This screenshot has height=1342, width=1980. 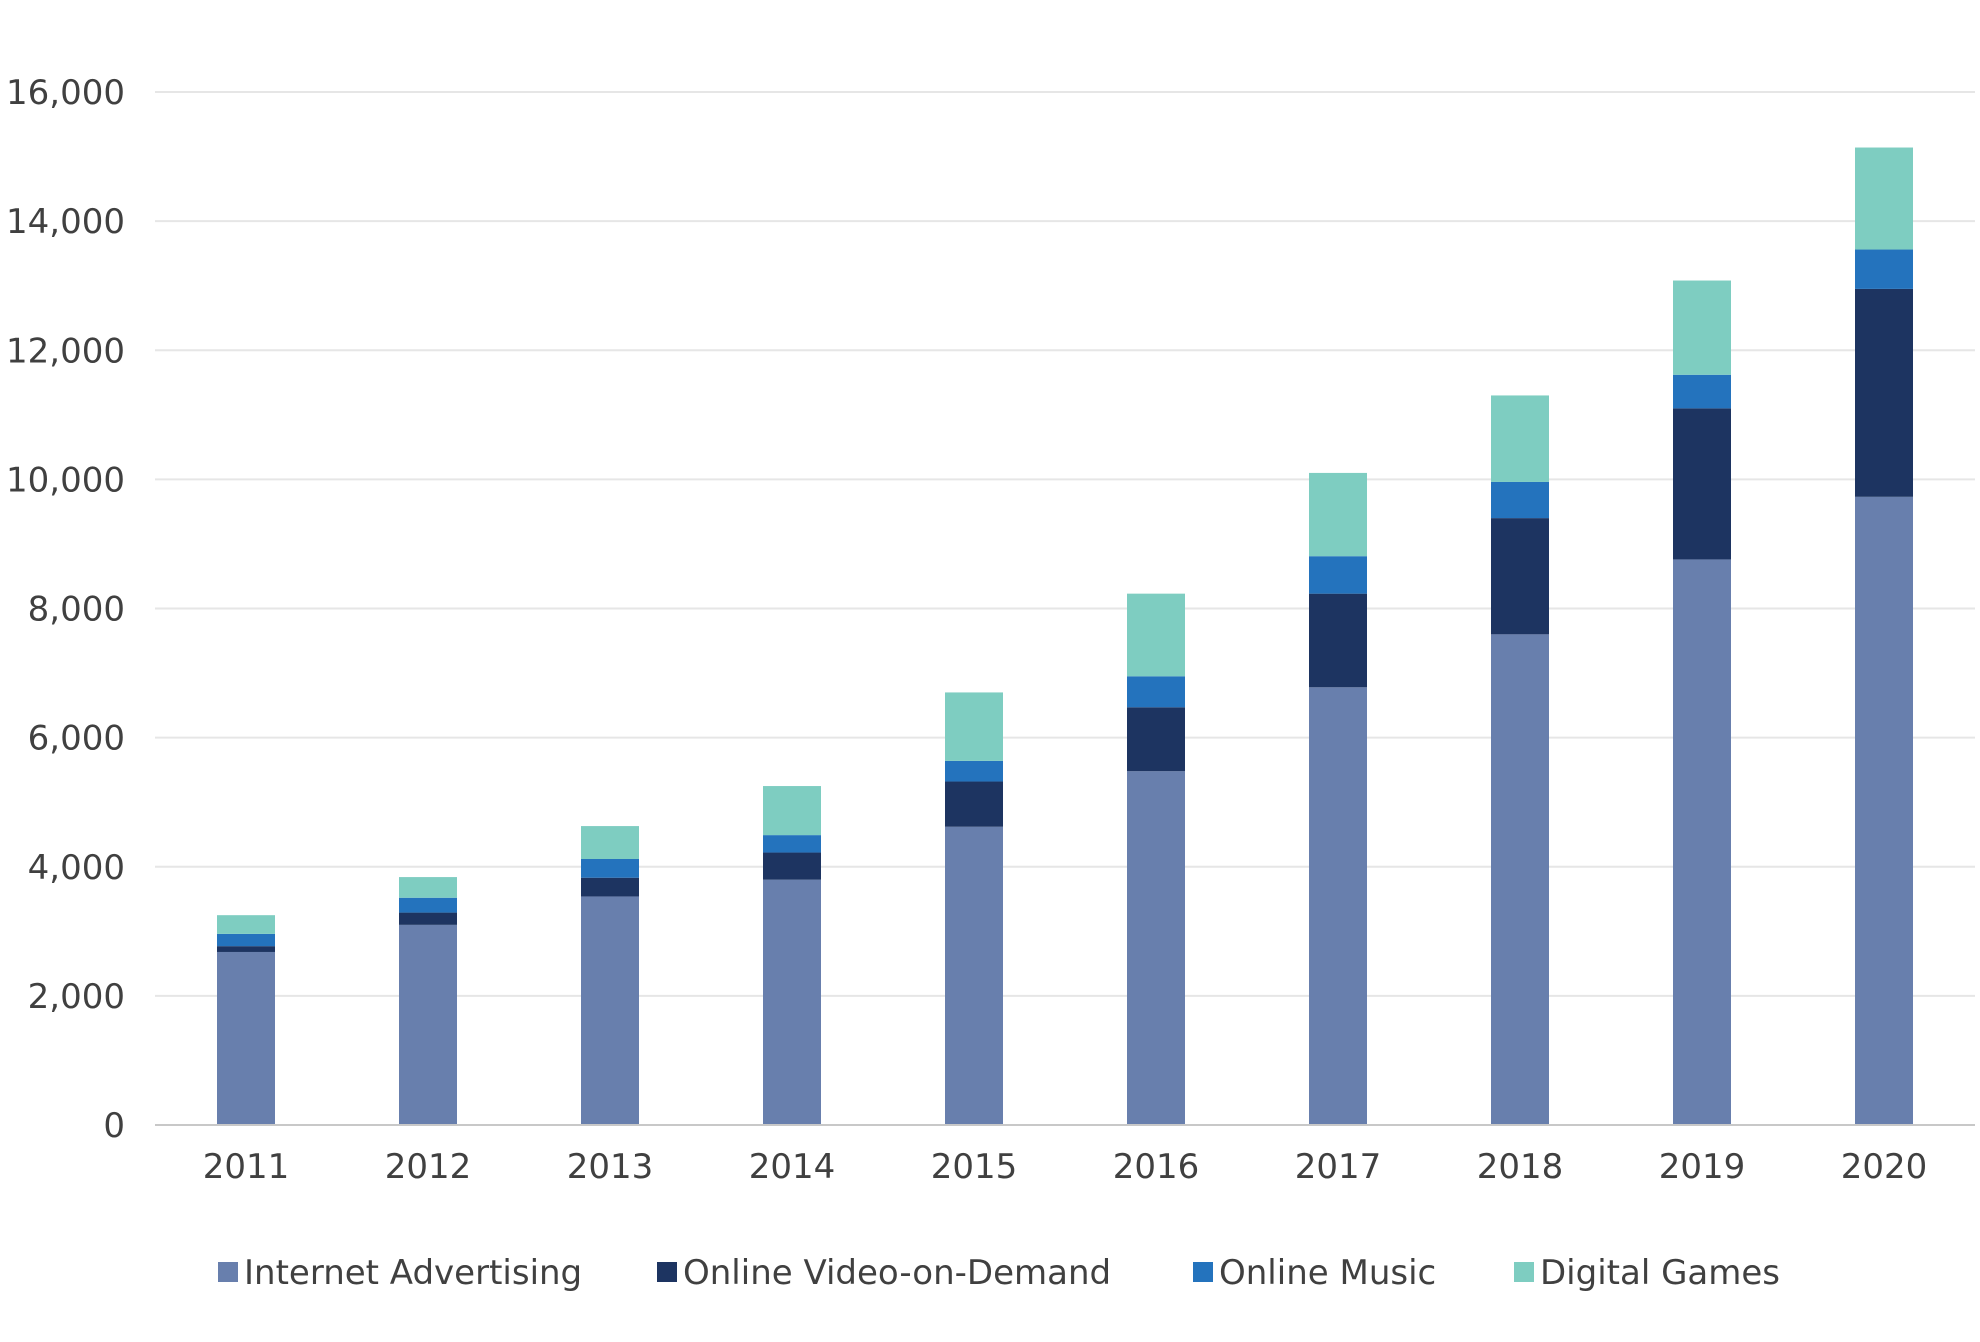 I want to click on y-tick-label: 14,000, so click(x=65, y=222).